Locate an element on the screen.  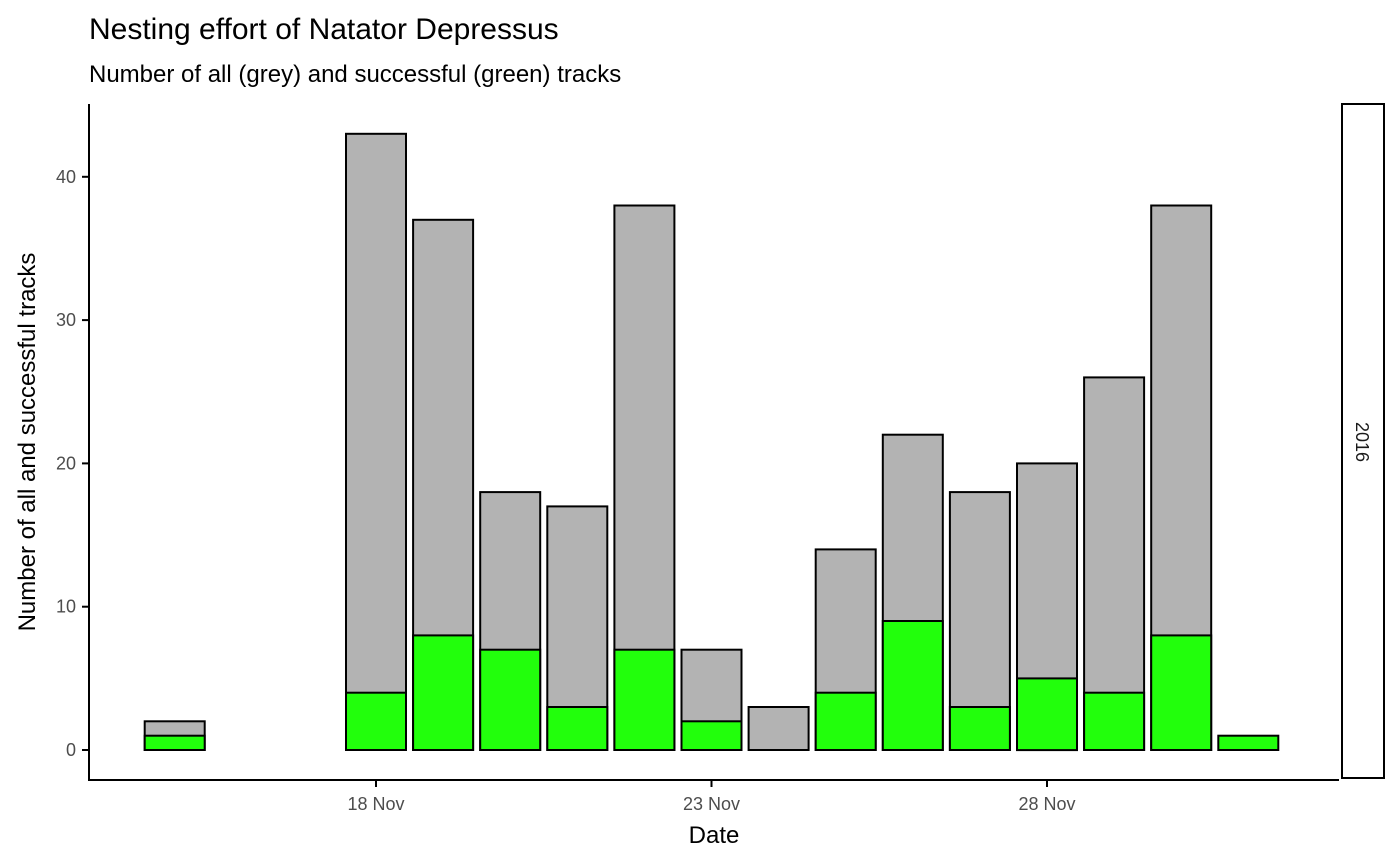
chart-title: Nesting effort of Natator Depressus is located at coordinates (324, 29).